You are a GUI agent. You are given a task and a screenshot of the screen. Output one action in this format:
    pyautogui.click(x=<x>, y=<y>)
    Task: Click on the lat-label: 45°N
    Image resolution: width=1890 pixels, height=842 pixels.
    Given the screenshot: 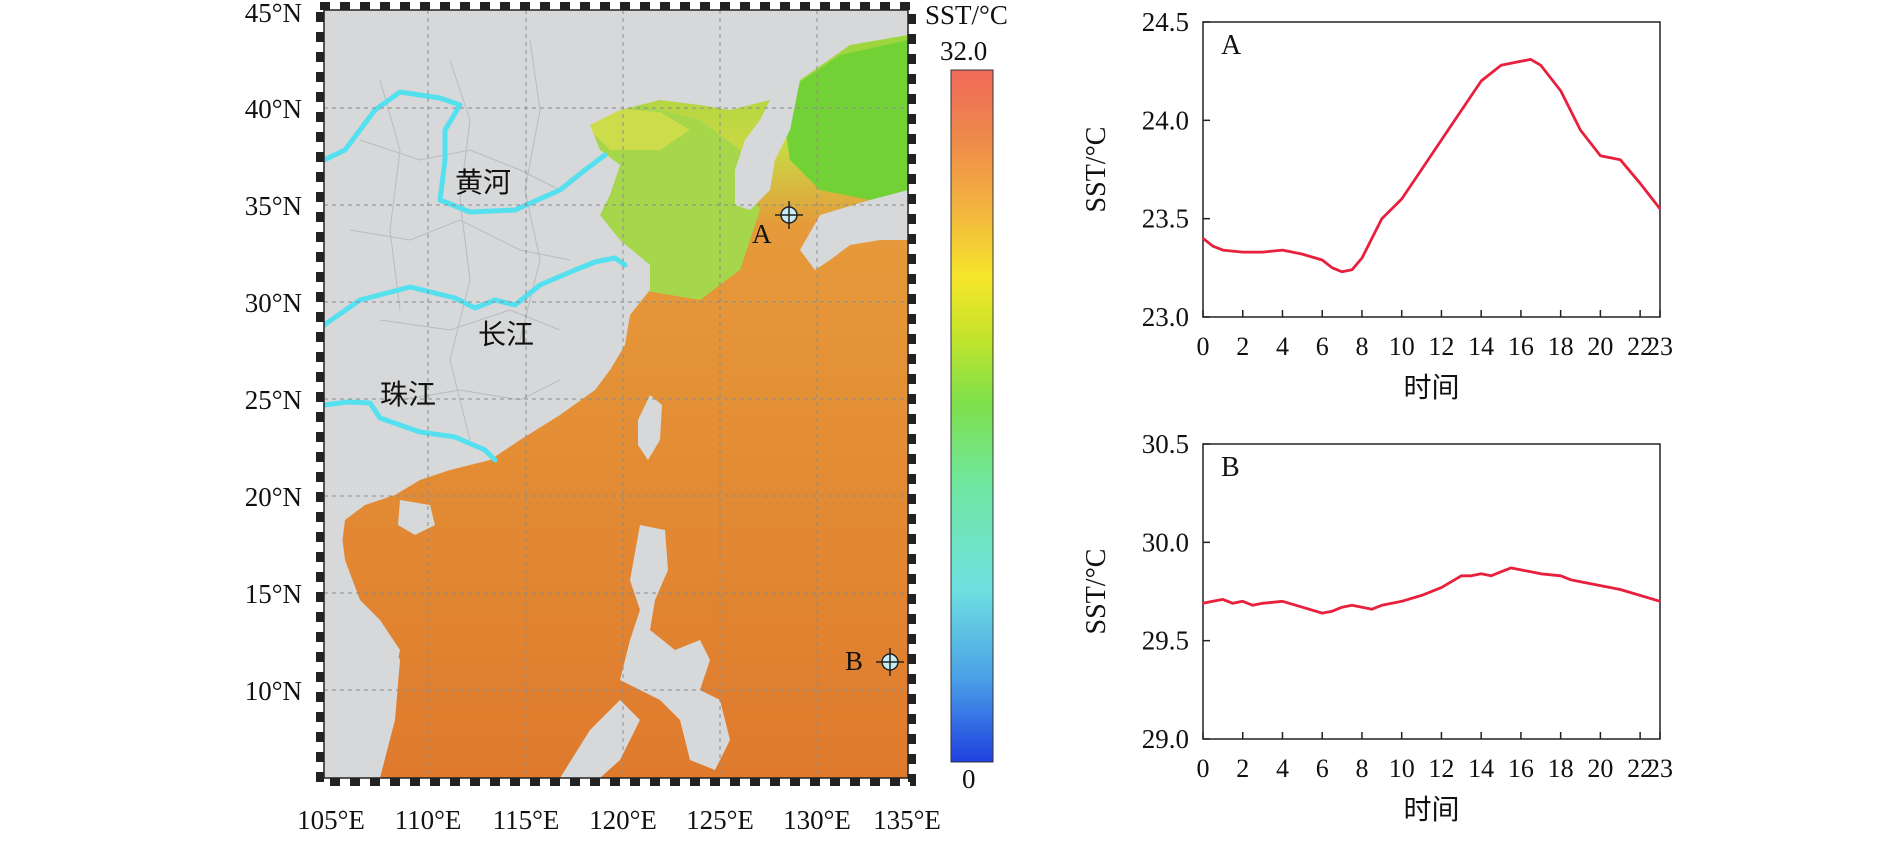 What is the action you would take?
    pyautogui.click(x=273, y=14)
    